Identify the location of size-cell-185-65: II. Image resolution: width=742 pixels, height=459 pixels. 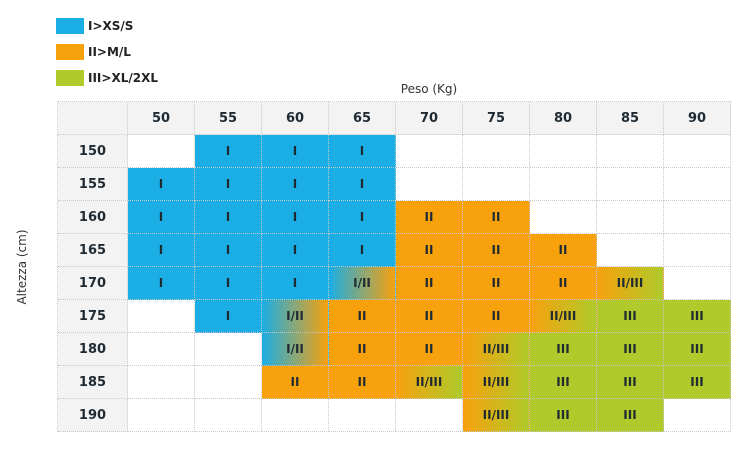
(362, 382).